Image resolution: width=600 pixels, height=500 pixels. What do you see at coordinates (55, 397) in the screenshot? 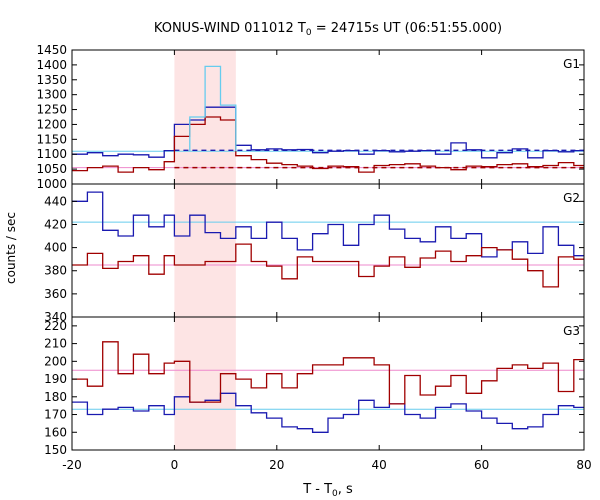
I see `y-tick-label: 180` at bounding box center [55, 397].